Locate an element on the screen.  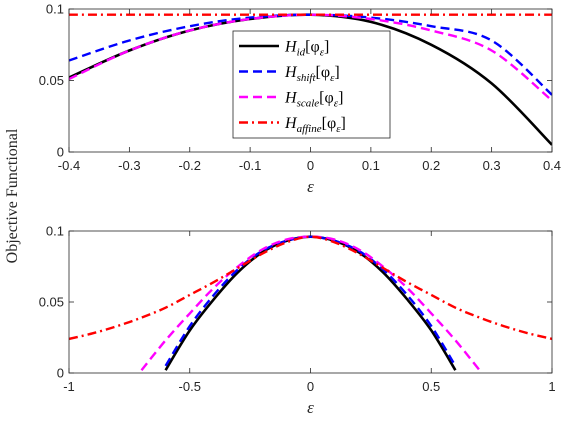
legend-entry-affine: Haffine[φε] is located at coordinates (315, 125).